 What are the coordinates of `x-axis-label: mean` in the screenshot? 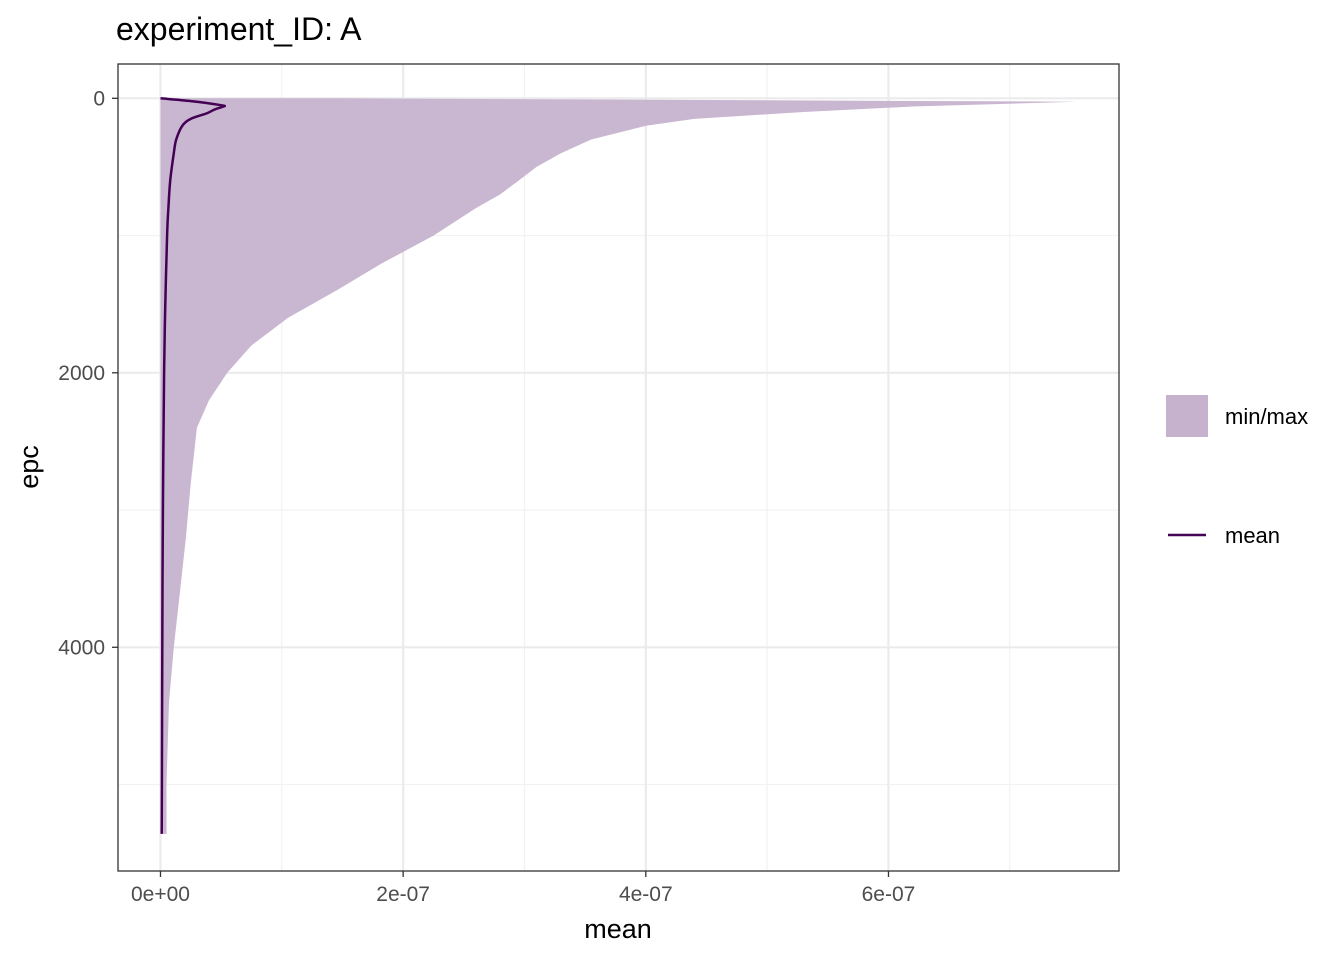 It's located at (618, 929).